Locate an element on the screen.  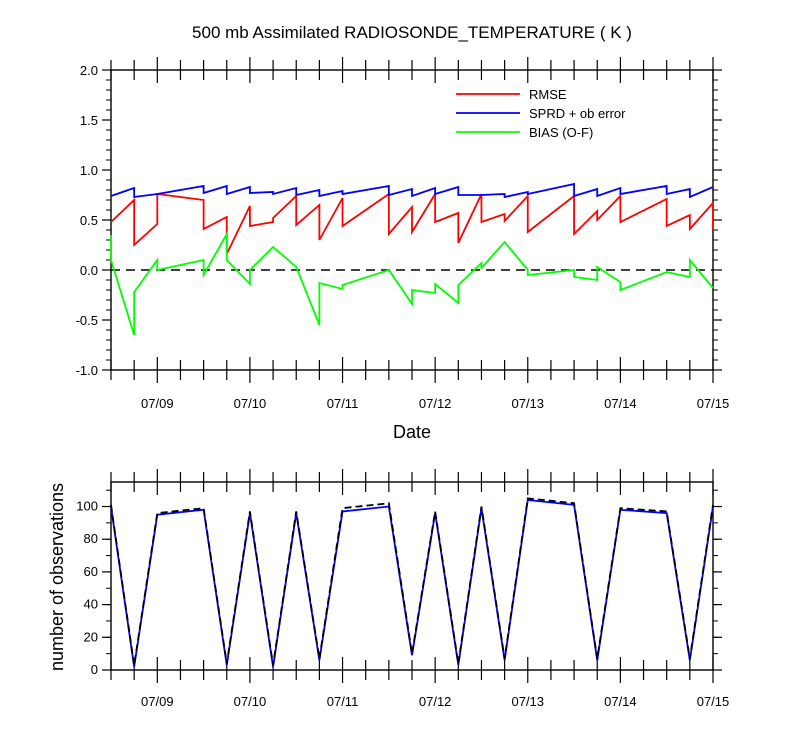
y-tick-label: 0 is located at coordinates (94, 669).